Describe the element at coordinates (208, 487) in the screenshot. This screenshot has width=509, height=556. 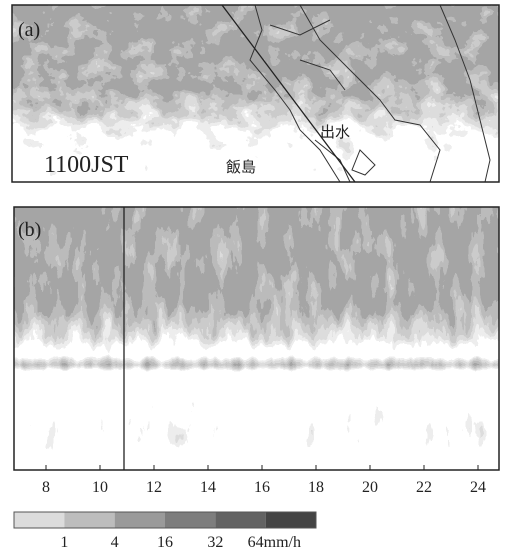
I see `x-tick-label: 14` at that location.